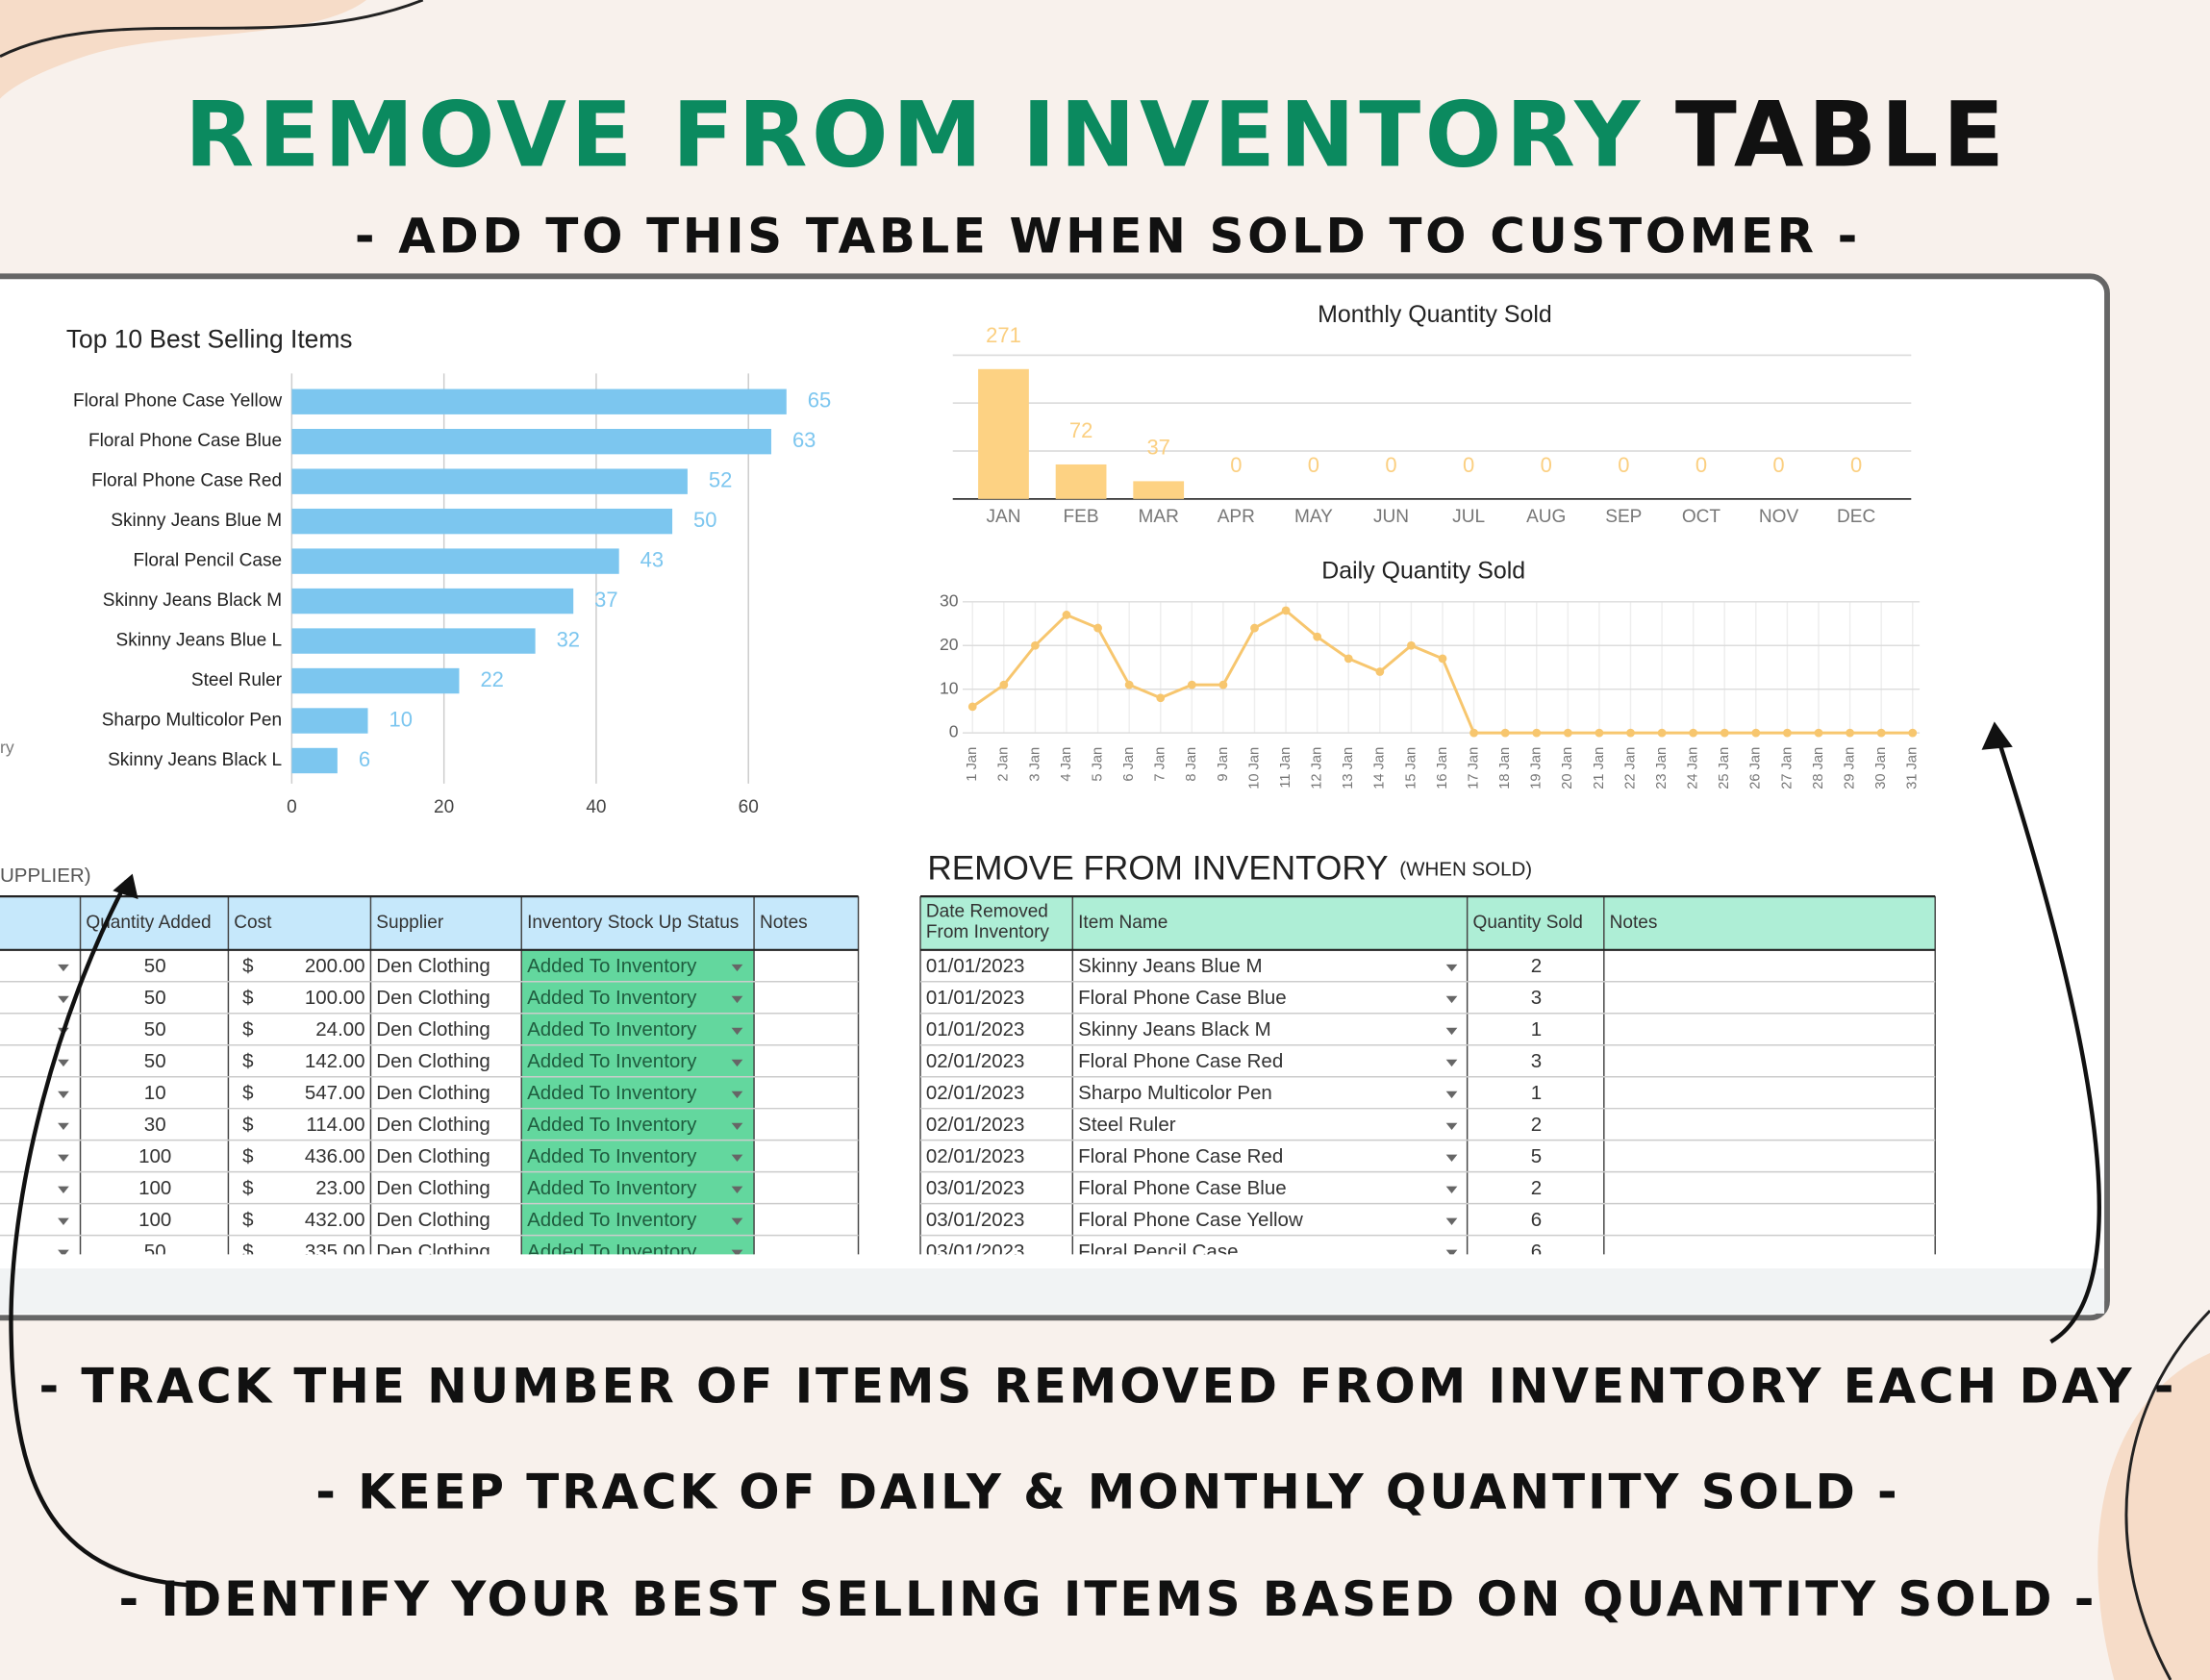 This screenshot has width=2210, height=1680. What do you see at coordinates (949, 644) in the screenshot?
I see `y-tick-label: 20` at bounding box center [949, 644].